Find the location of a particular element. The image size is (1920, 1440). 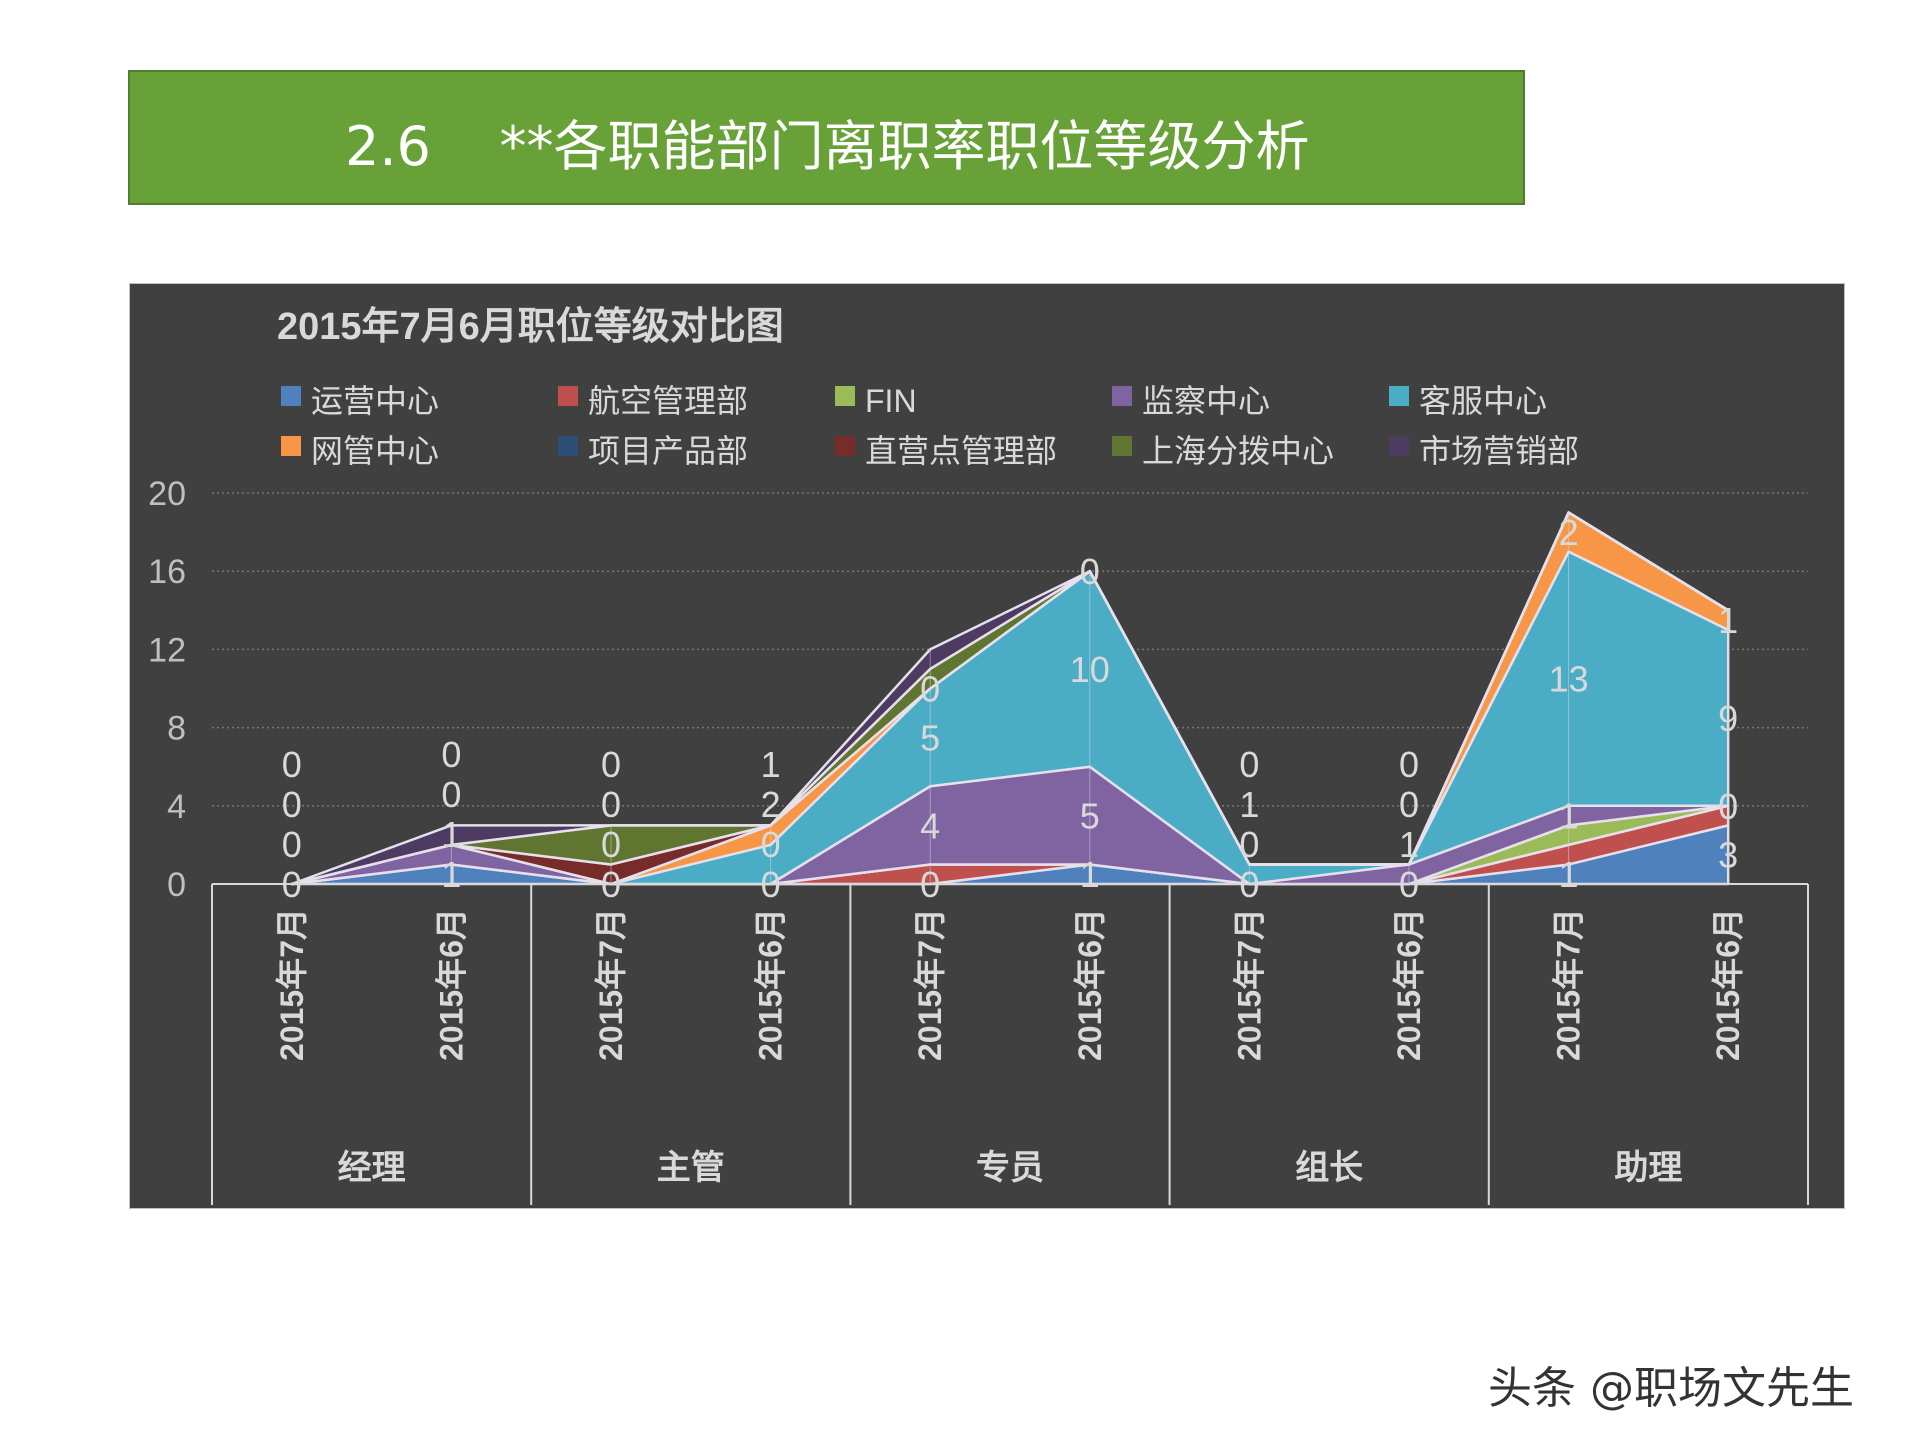

legend-label: 上海分拨中心 is located at coordinates (1238, 451).